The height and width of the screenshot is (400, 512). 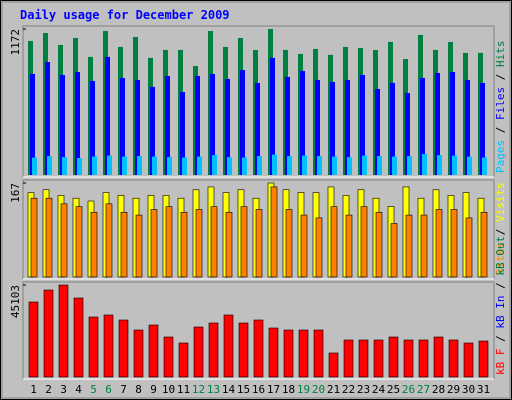 I want to click on x-tick-label: 20, so click(x=318, y=389).